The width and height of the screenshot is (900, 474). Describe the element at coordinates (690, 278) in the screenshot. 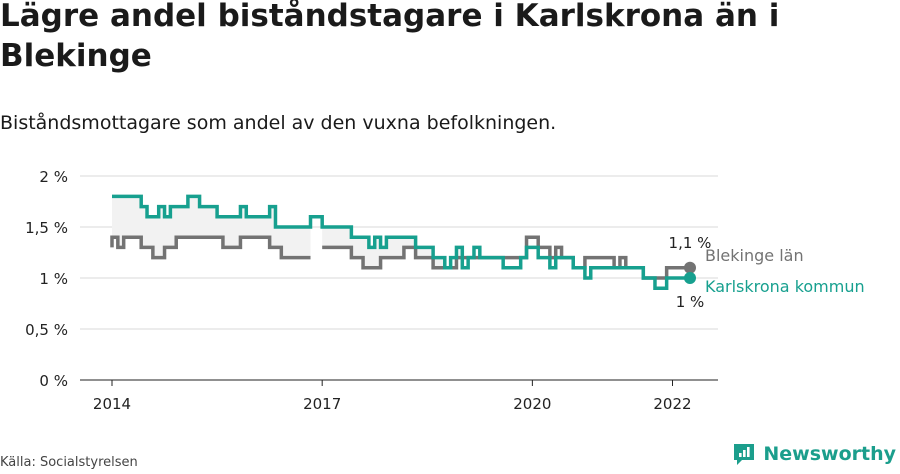

I see `karlskrona-end-point` at that location.